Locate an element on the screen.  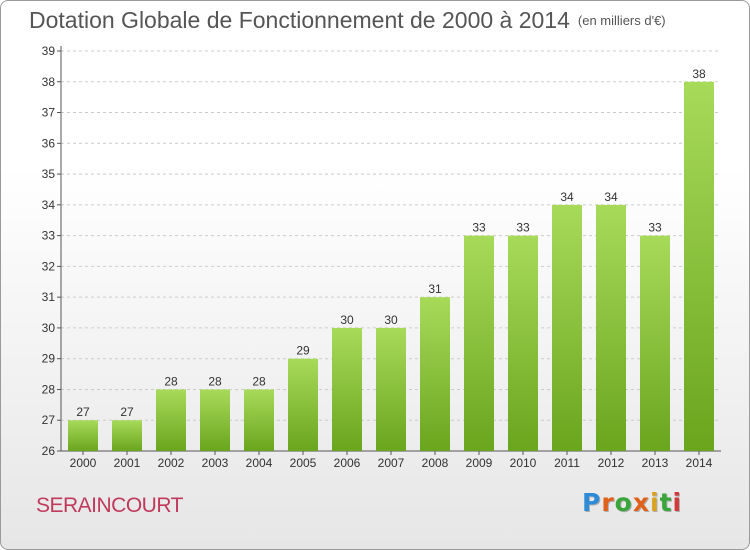
y-tick-label: 39 is located at coordinates (49, 51).